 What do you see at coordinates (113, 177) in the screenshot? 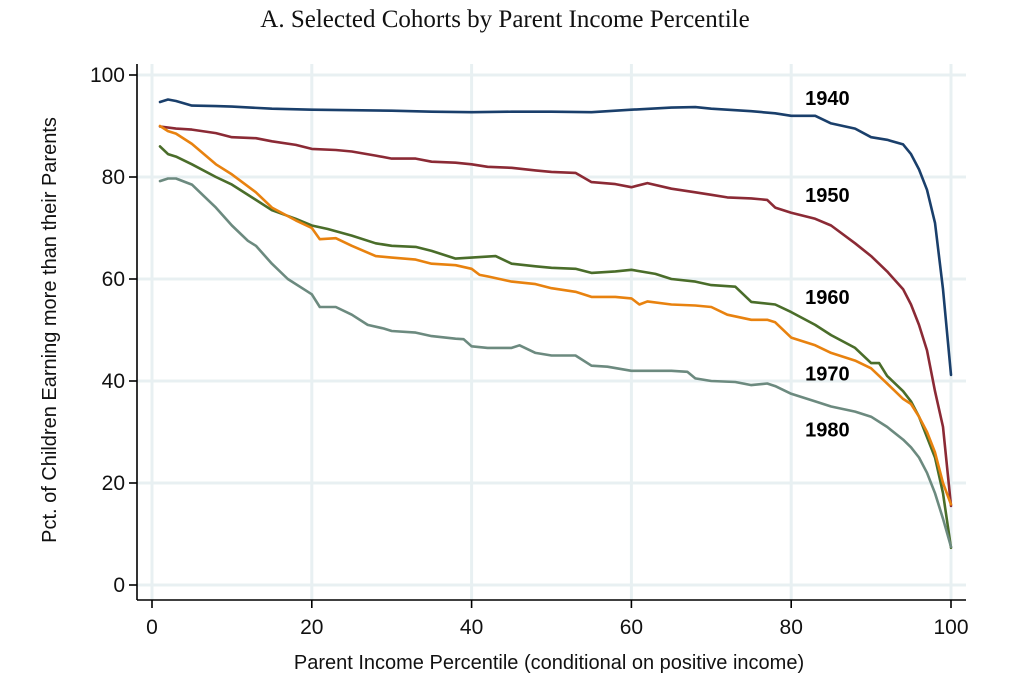
I see `y-tick-label: 80` at bounding box center [113, 177].